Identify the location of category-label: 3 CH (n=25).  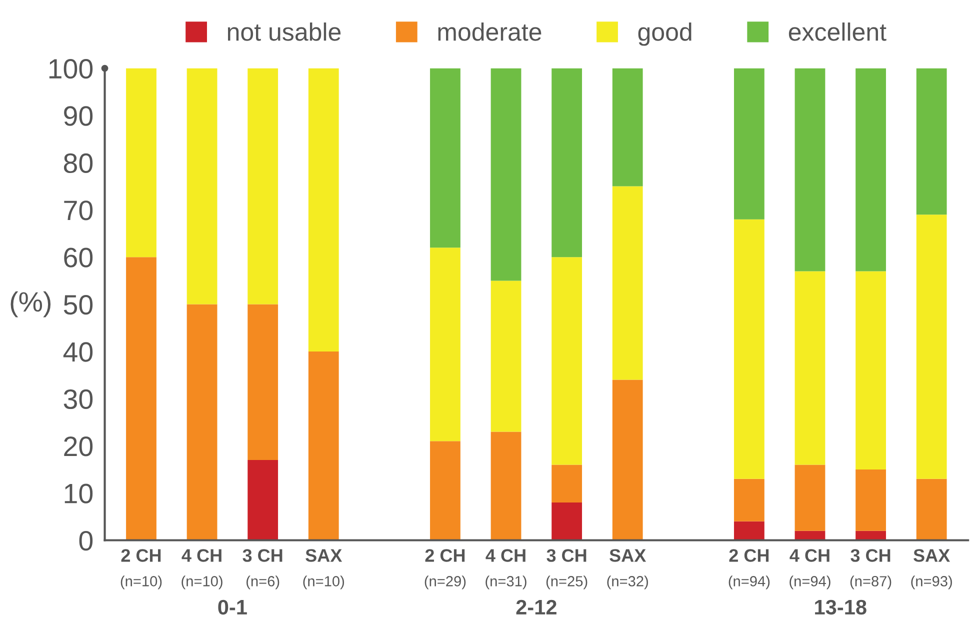
(567, 569).